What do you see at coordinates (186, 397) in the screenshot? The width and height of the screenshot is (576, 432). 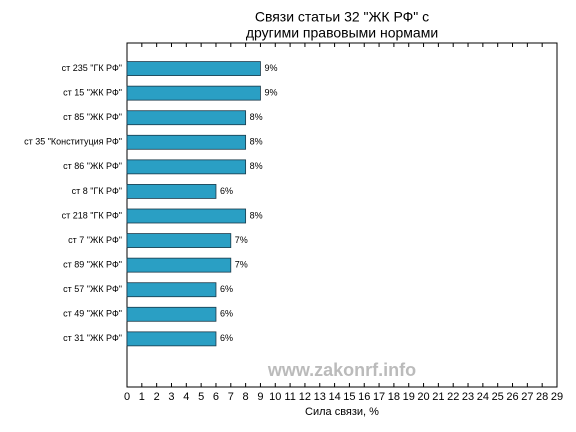 I see `x-tick-label: 4` at bounding box center [186, 397].